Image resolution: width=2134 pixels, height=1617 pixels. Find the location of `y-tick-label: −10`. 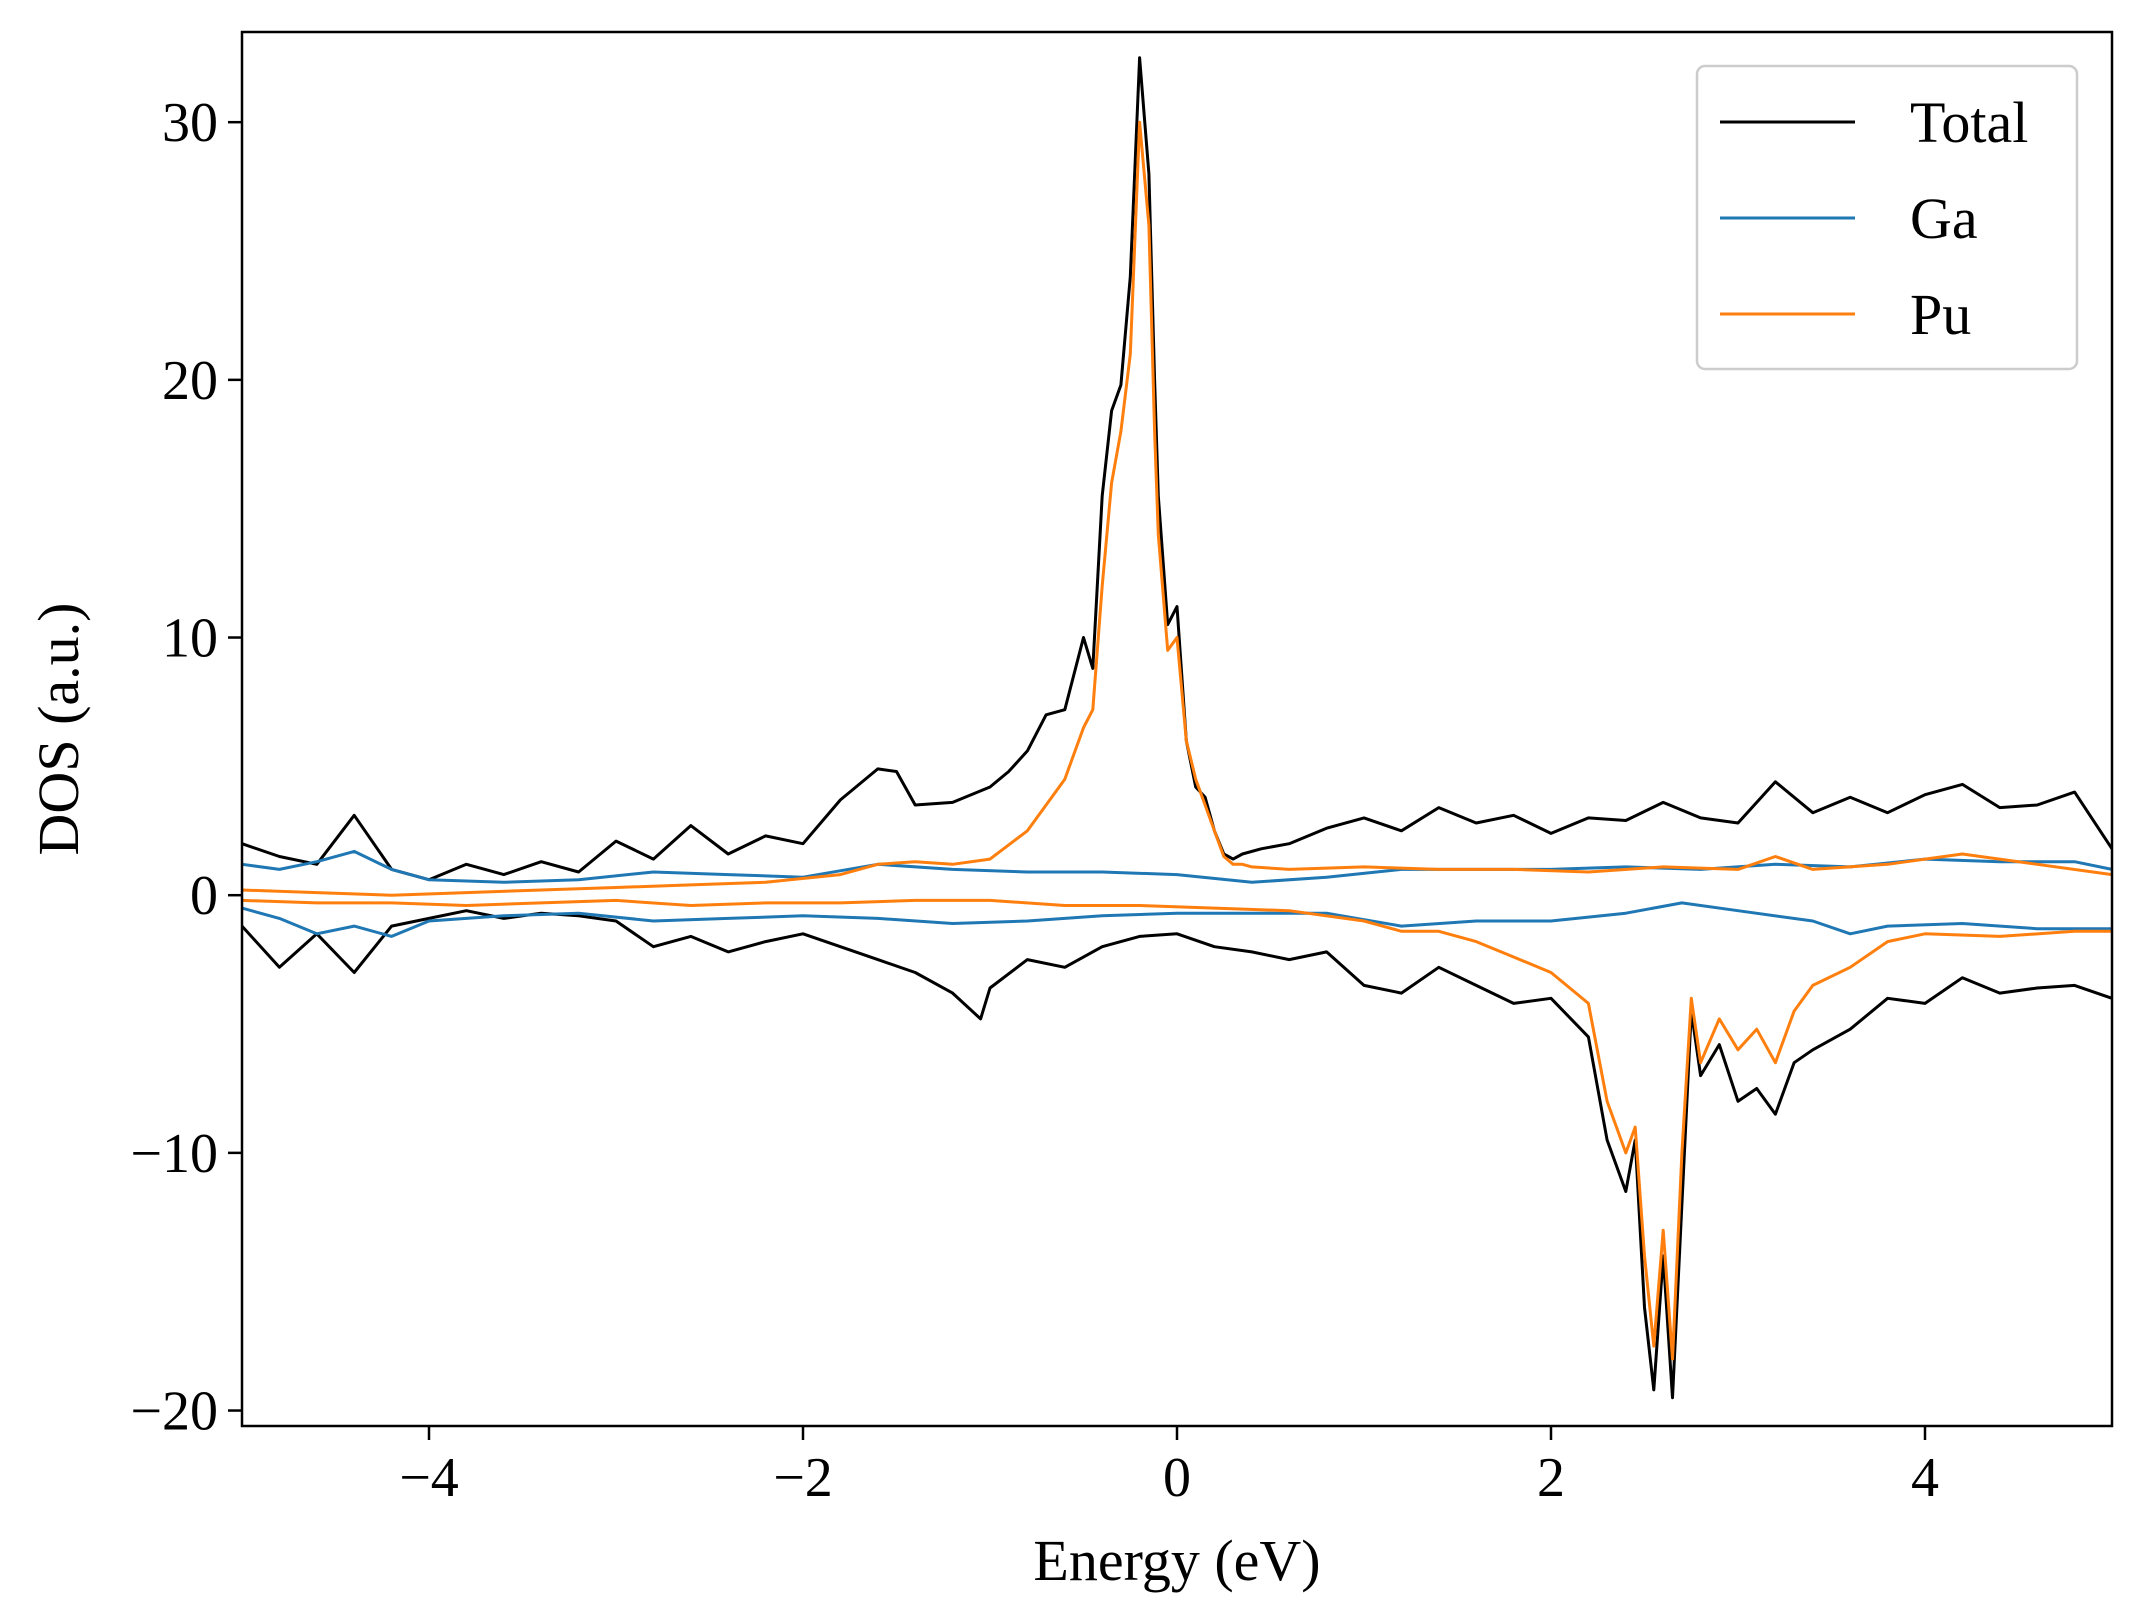

y-tick-label: −10 is located at coordinates (174, 1154).